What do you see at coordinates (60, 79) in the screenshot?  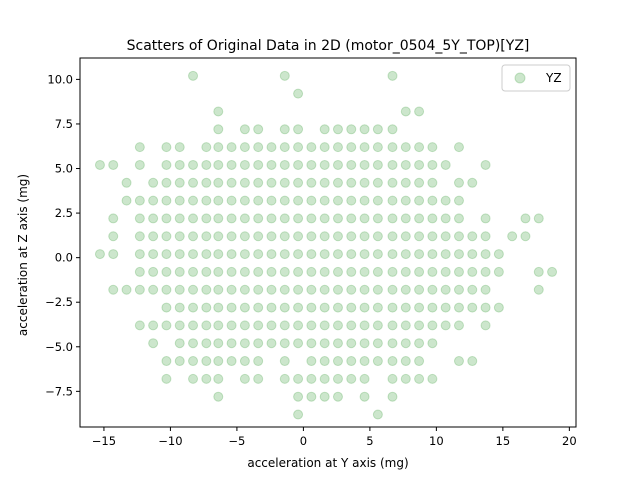 I see `y-tick-label: 10.0` at bounding box center [60, 79].